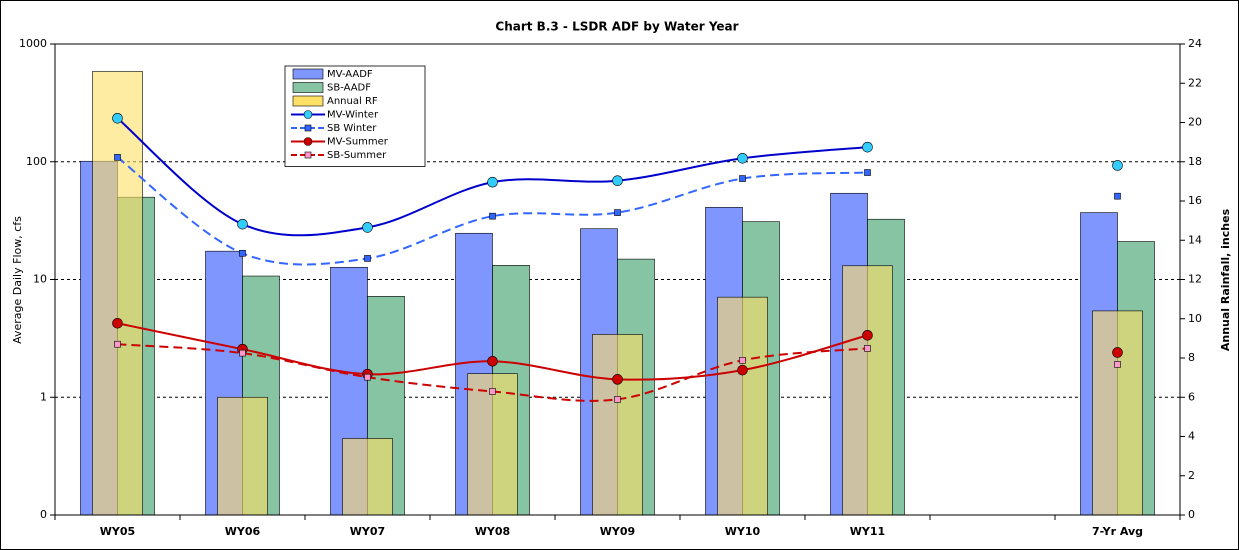  I want to click on y2-tick-label: 8, so click(1191, 357).